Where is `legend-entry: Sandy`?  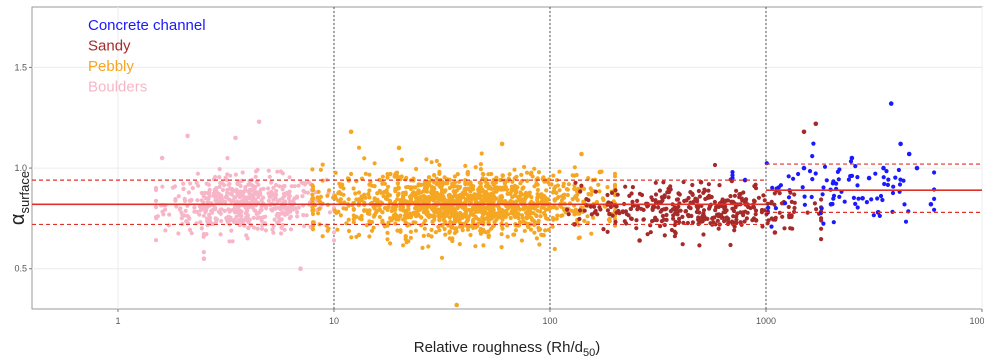 legend-entry: Sandy is located at coordinates (109, 46).